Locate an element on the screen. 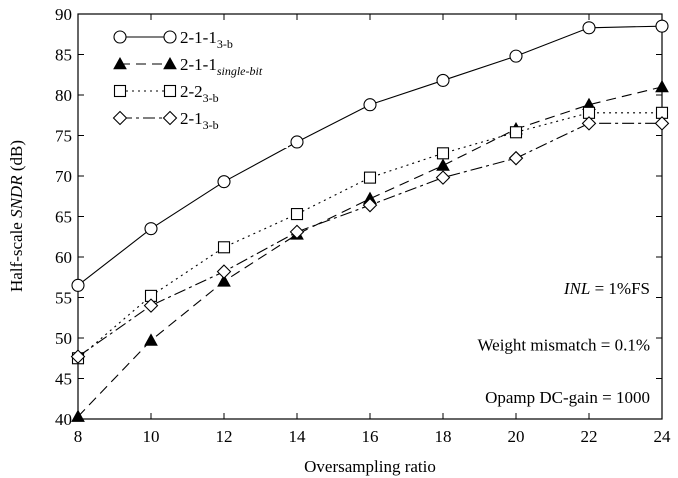 The height and width of the screenshot is (478, 678). legend-label-main: 2-2 is located at coordinates (191, 91).